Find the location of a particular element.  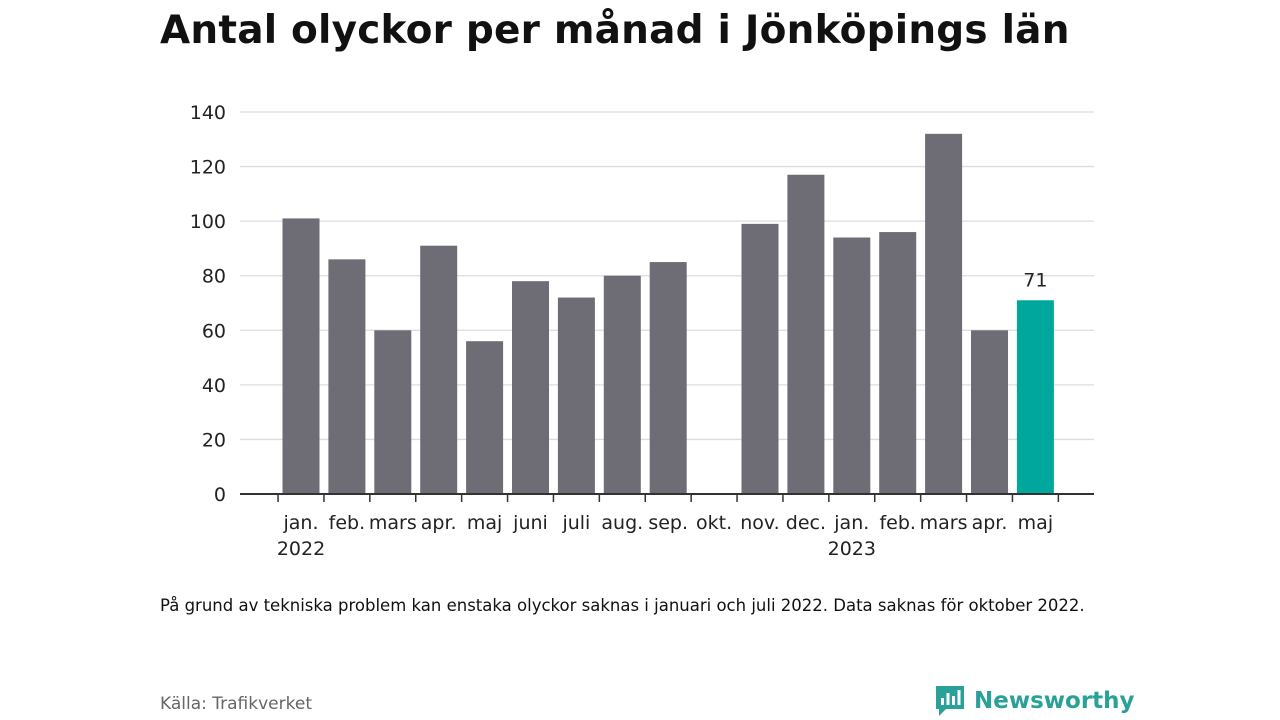

x-tick-label: aug. is located at coordinates (622, 523).